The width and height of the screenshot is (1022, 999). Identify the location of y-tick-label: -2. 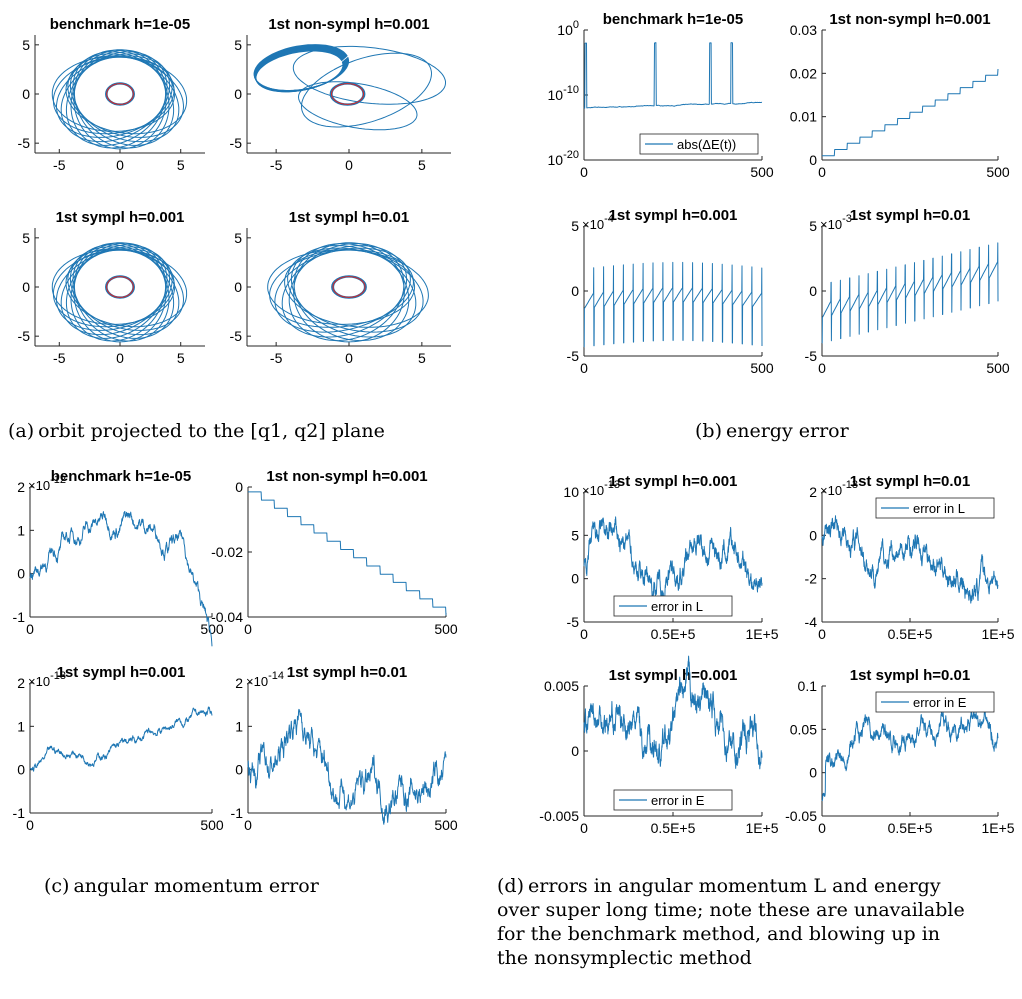
(811, 579).